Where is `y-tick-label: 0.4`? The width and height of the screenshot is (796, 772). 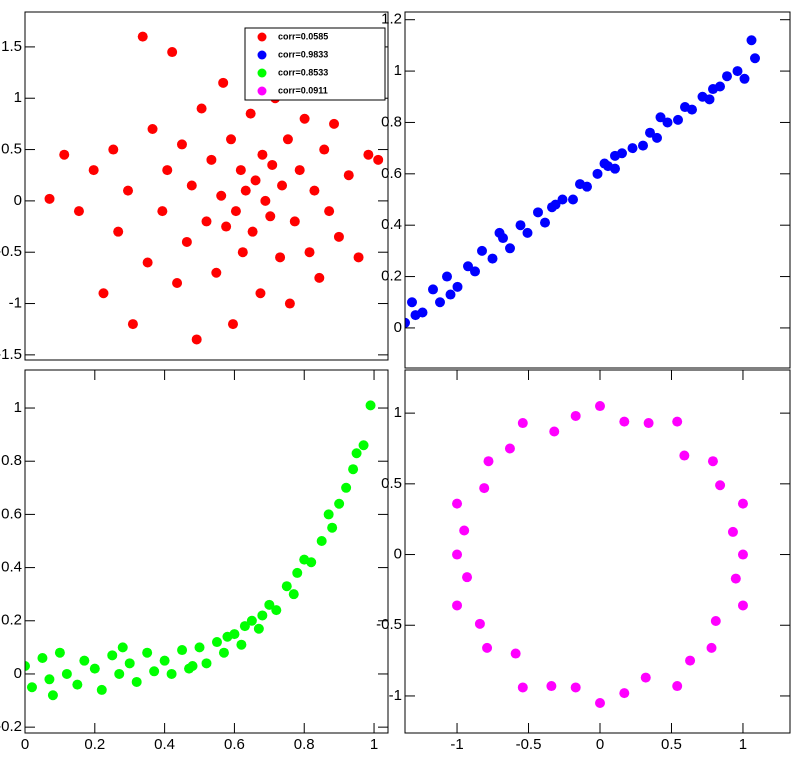
y-tick-label: 0.4 is located at coordinates (391, 224).